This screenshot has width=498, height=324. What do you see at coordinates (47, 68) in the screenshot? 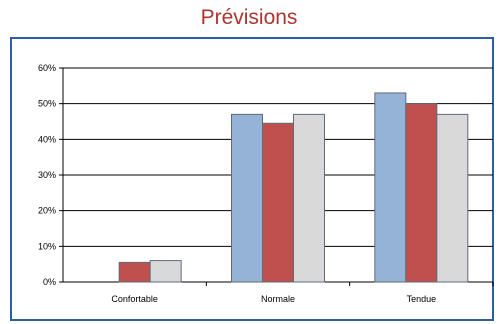
I see `y-tick-label: 60%` at bounding box center [47, 68].